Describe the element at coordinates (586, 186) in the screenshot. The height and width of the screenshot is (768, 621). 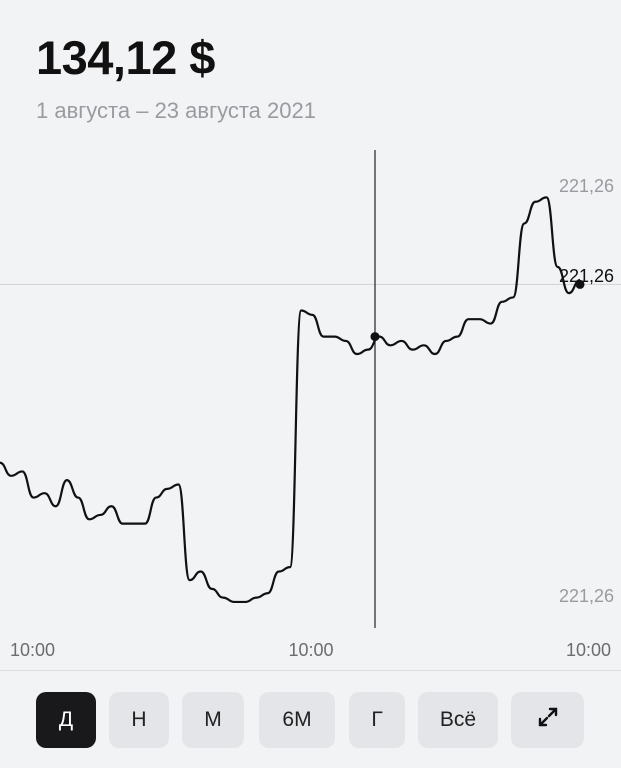
I see `y-label-top: 221,26` at that location.